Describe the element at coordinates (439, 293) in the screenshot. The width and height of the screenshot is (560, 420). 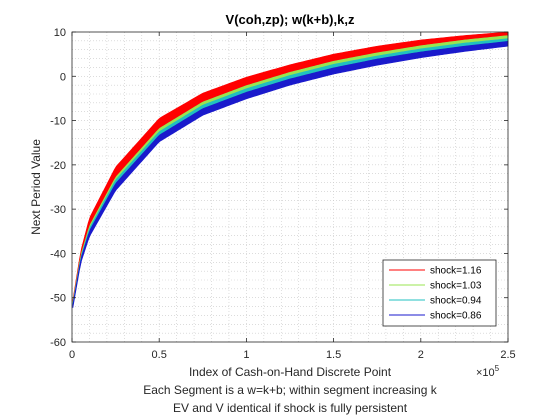
I see `legend: shock=1.16 shock=1.03 shock=0.94 shock=0.86` at that location.